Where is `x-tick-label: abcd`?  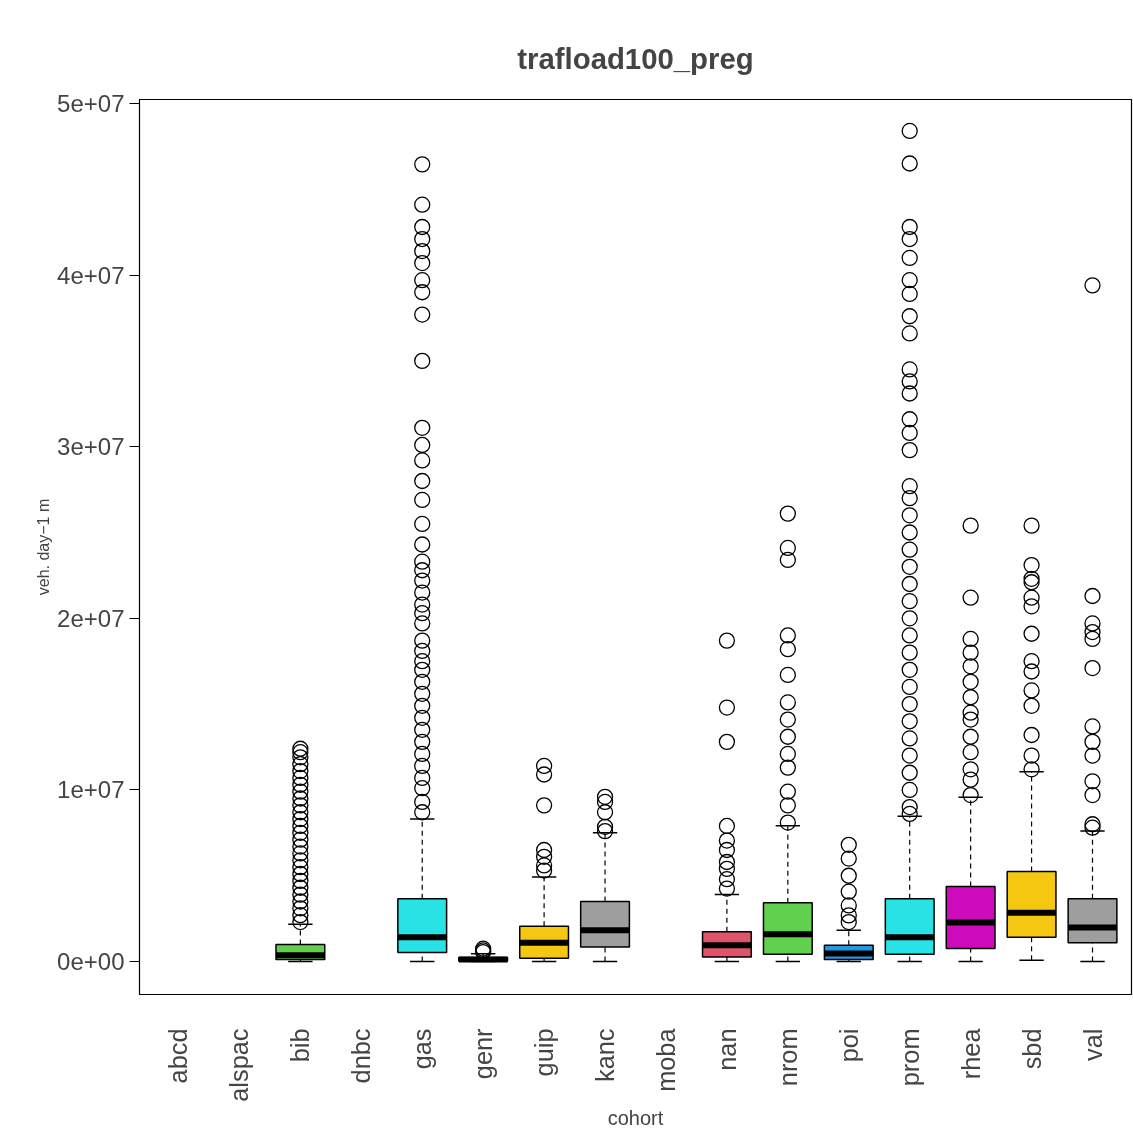 x-tick-label: abcd is located at coordinates (178, 1056).